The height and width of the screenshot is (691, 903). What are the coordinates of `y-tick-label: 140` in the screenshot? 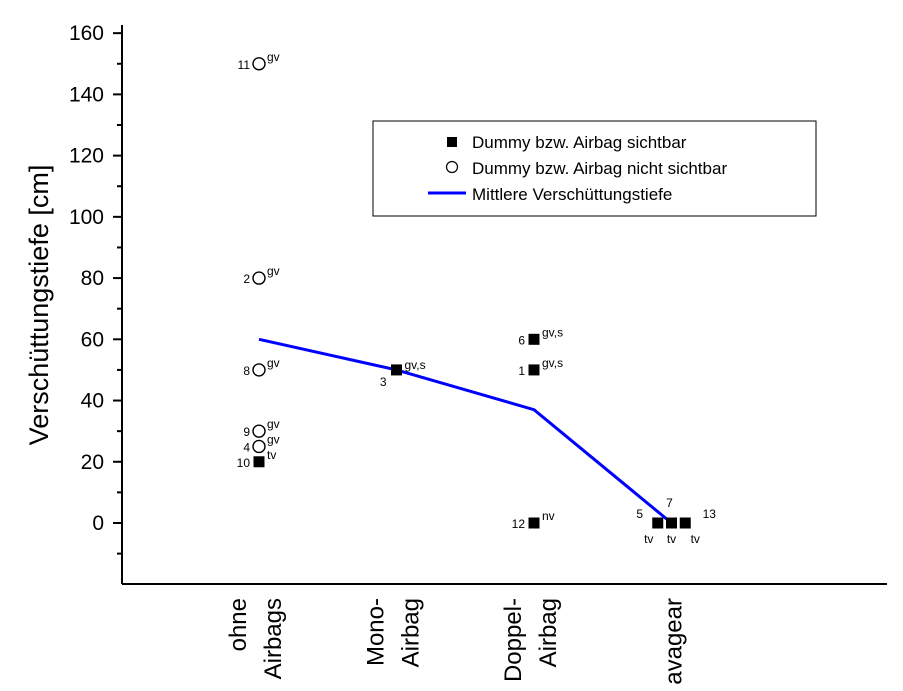 It's located at (86, 94).